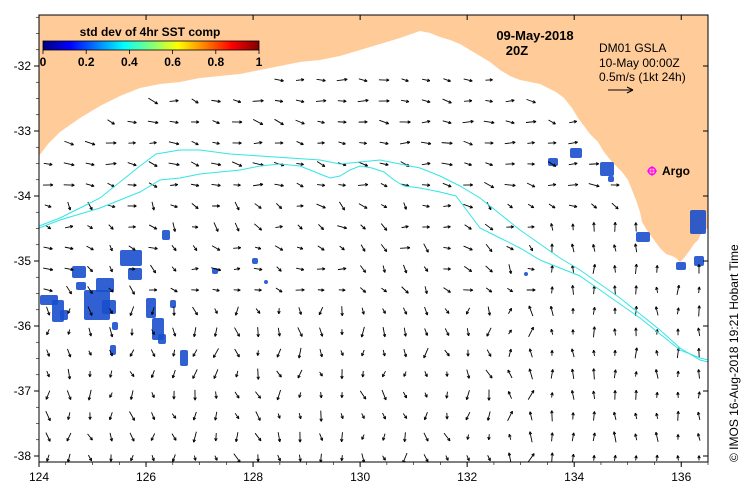  I want to click on argo-label: Argo, so click(676, 171).